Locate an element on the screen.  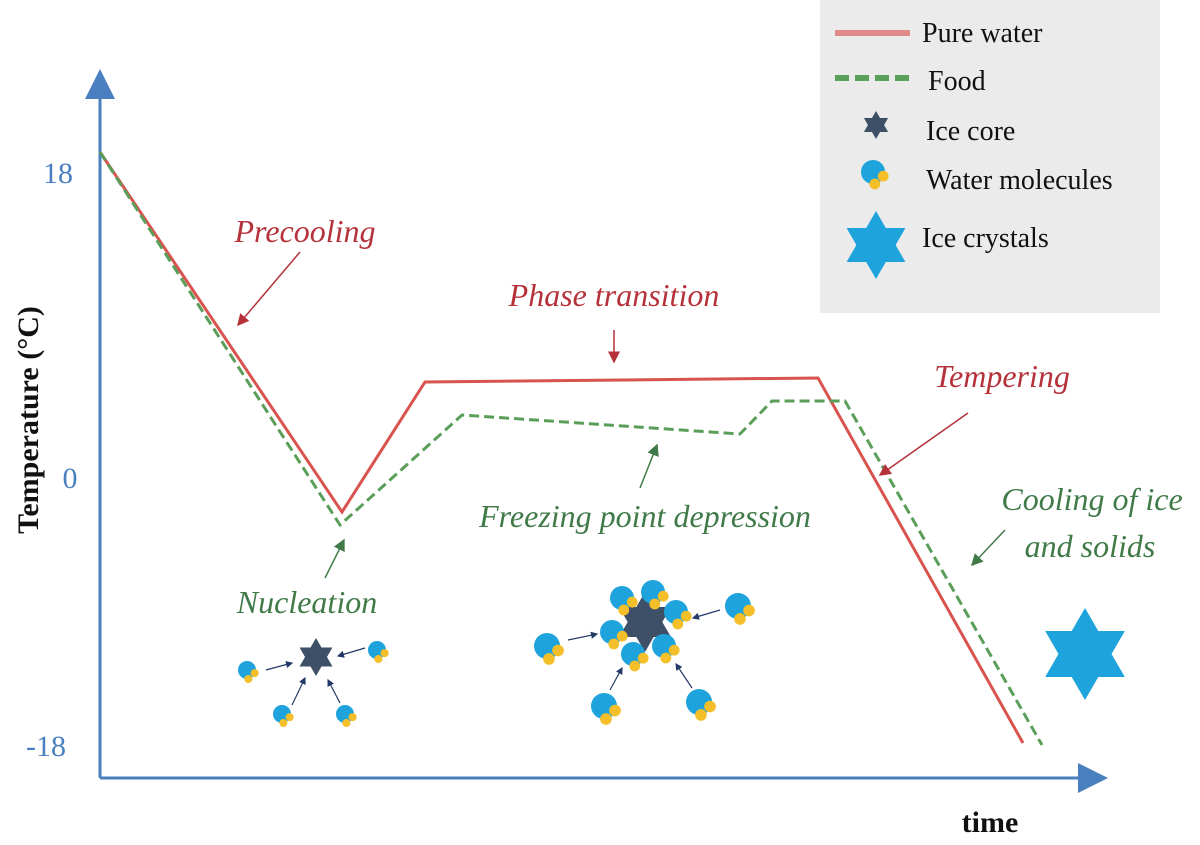
y-axis-label: Temperature (°C) is located at coordinates (28, 420).